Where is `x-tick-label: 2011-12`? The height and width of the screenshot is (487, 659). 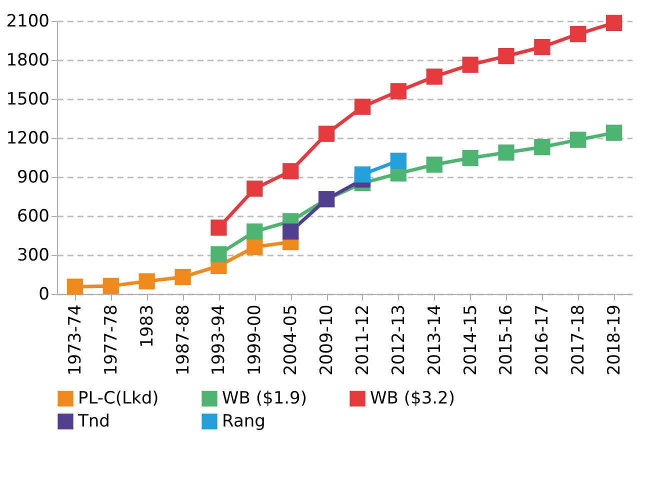
x-tick-label: 2011-12 is located at coordinates (362, 340).